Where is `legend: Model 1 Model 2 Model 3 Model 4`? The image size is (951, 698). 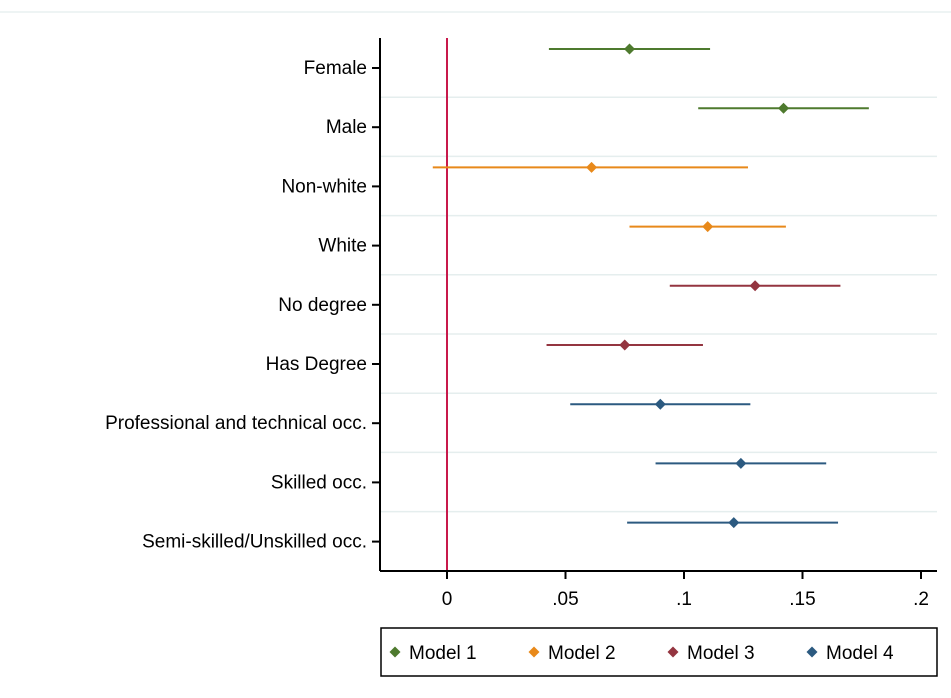
legend: Model 1 Model 2 Model 3 Model 4 is located at coordinates (659, 652).